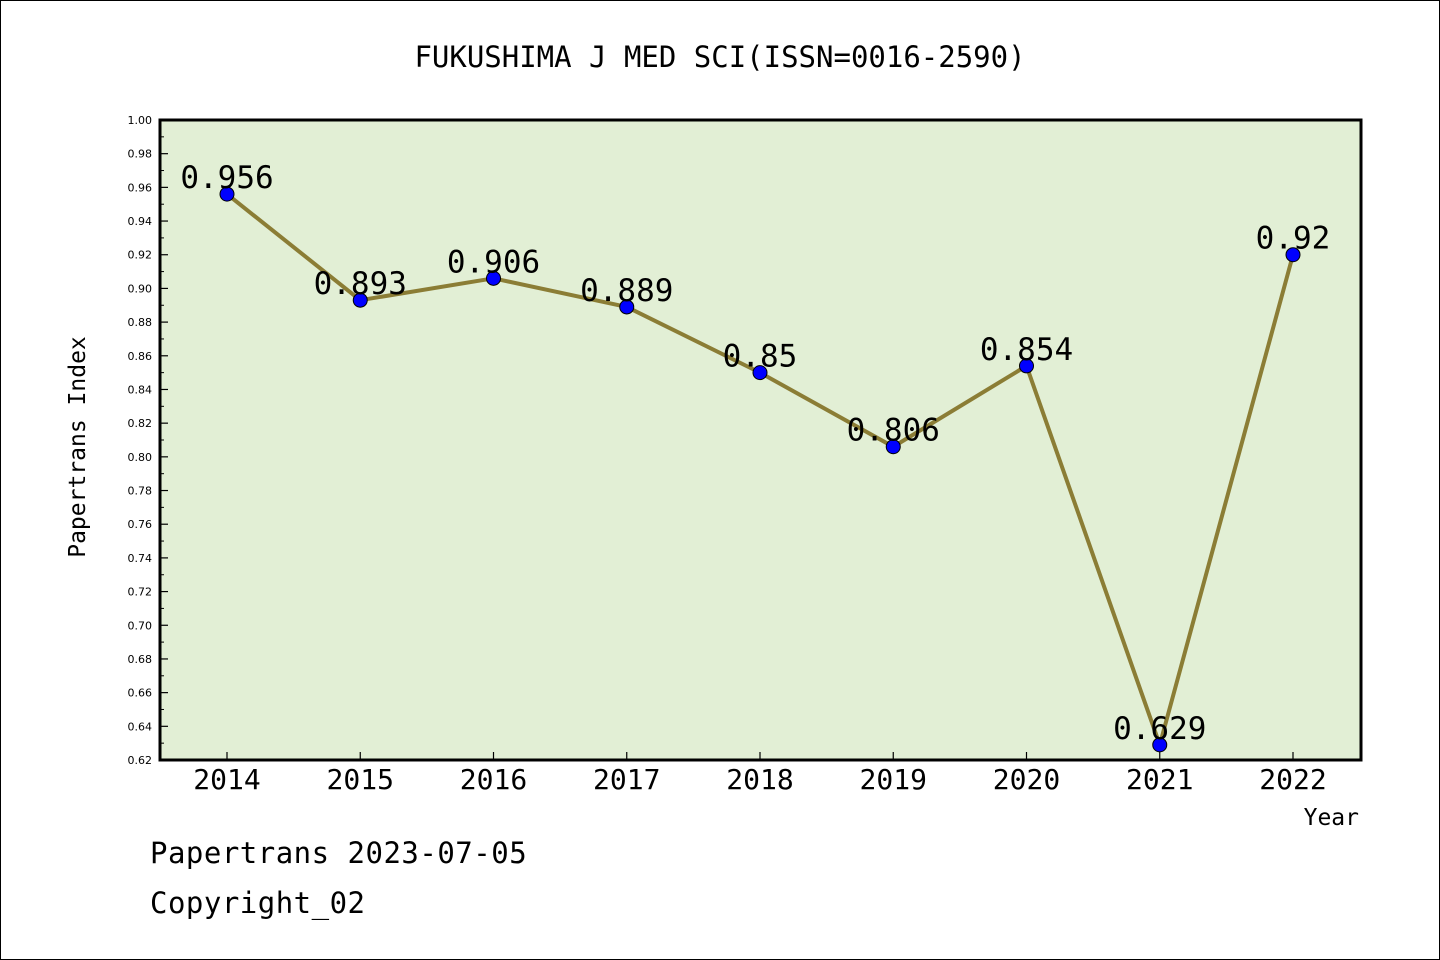 The height and width of the screenshot is (960, 1440). I want to click on x-tick-label: 2016, so click(493, 779).